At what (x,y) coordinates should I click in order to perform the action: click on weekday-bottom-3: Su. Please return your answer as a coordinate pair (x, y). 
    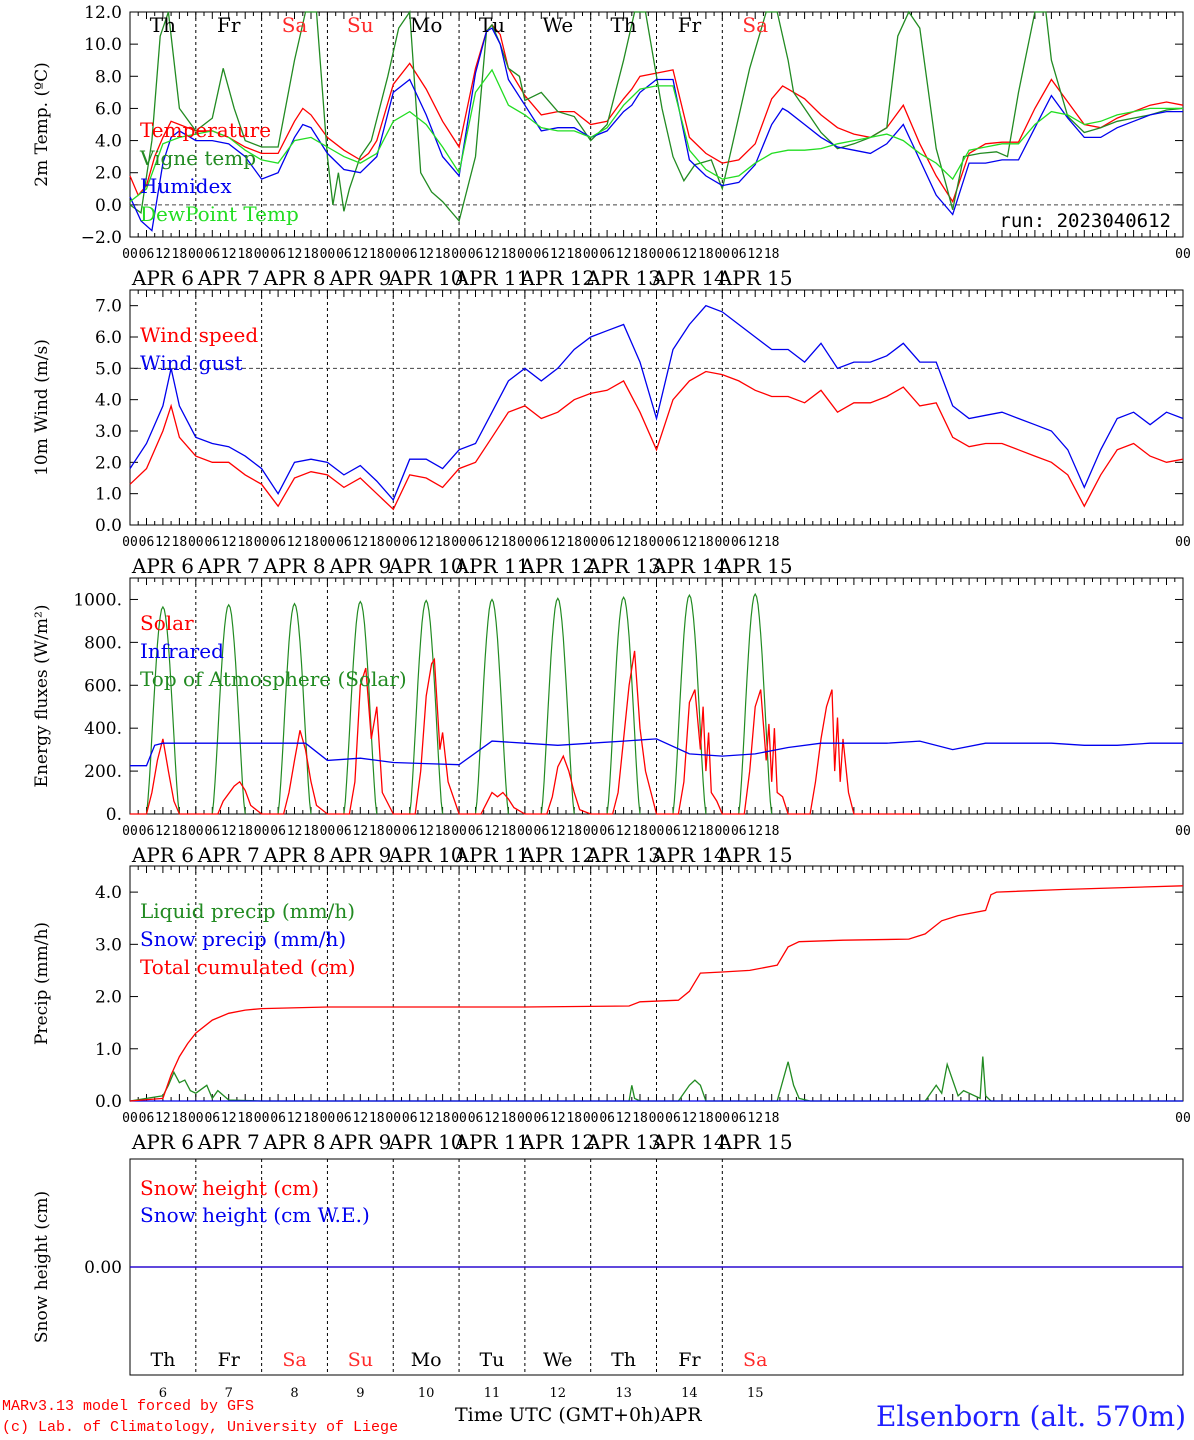
    Looking at the image, I should click on (360, 1360).